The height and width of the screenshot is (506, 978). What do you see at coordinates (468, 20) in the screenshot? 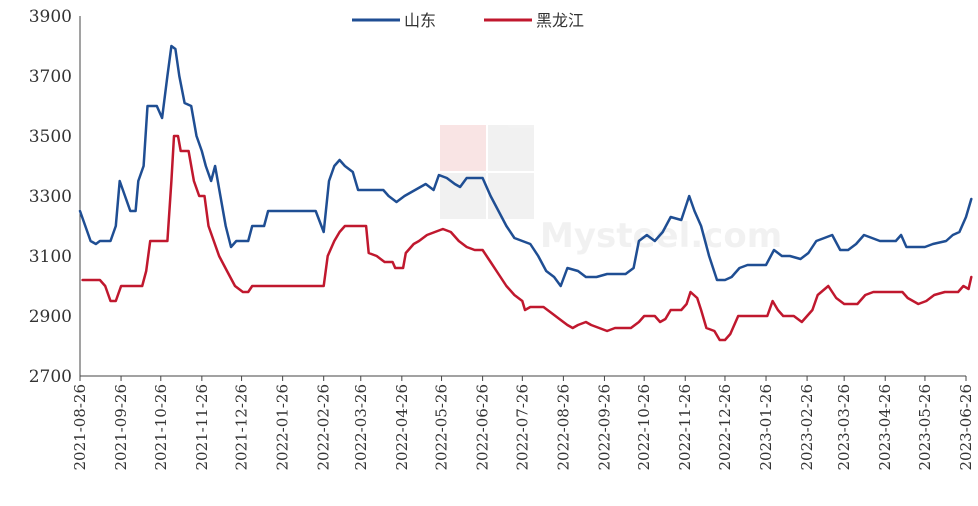
I see `legend: 山东 黑龙江` at bounding box center [468, 20].